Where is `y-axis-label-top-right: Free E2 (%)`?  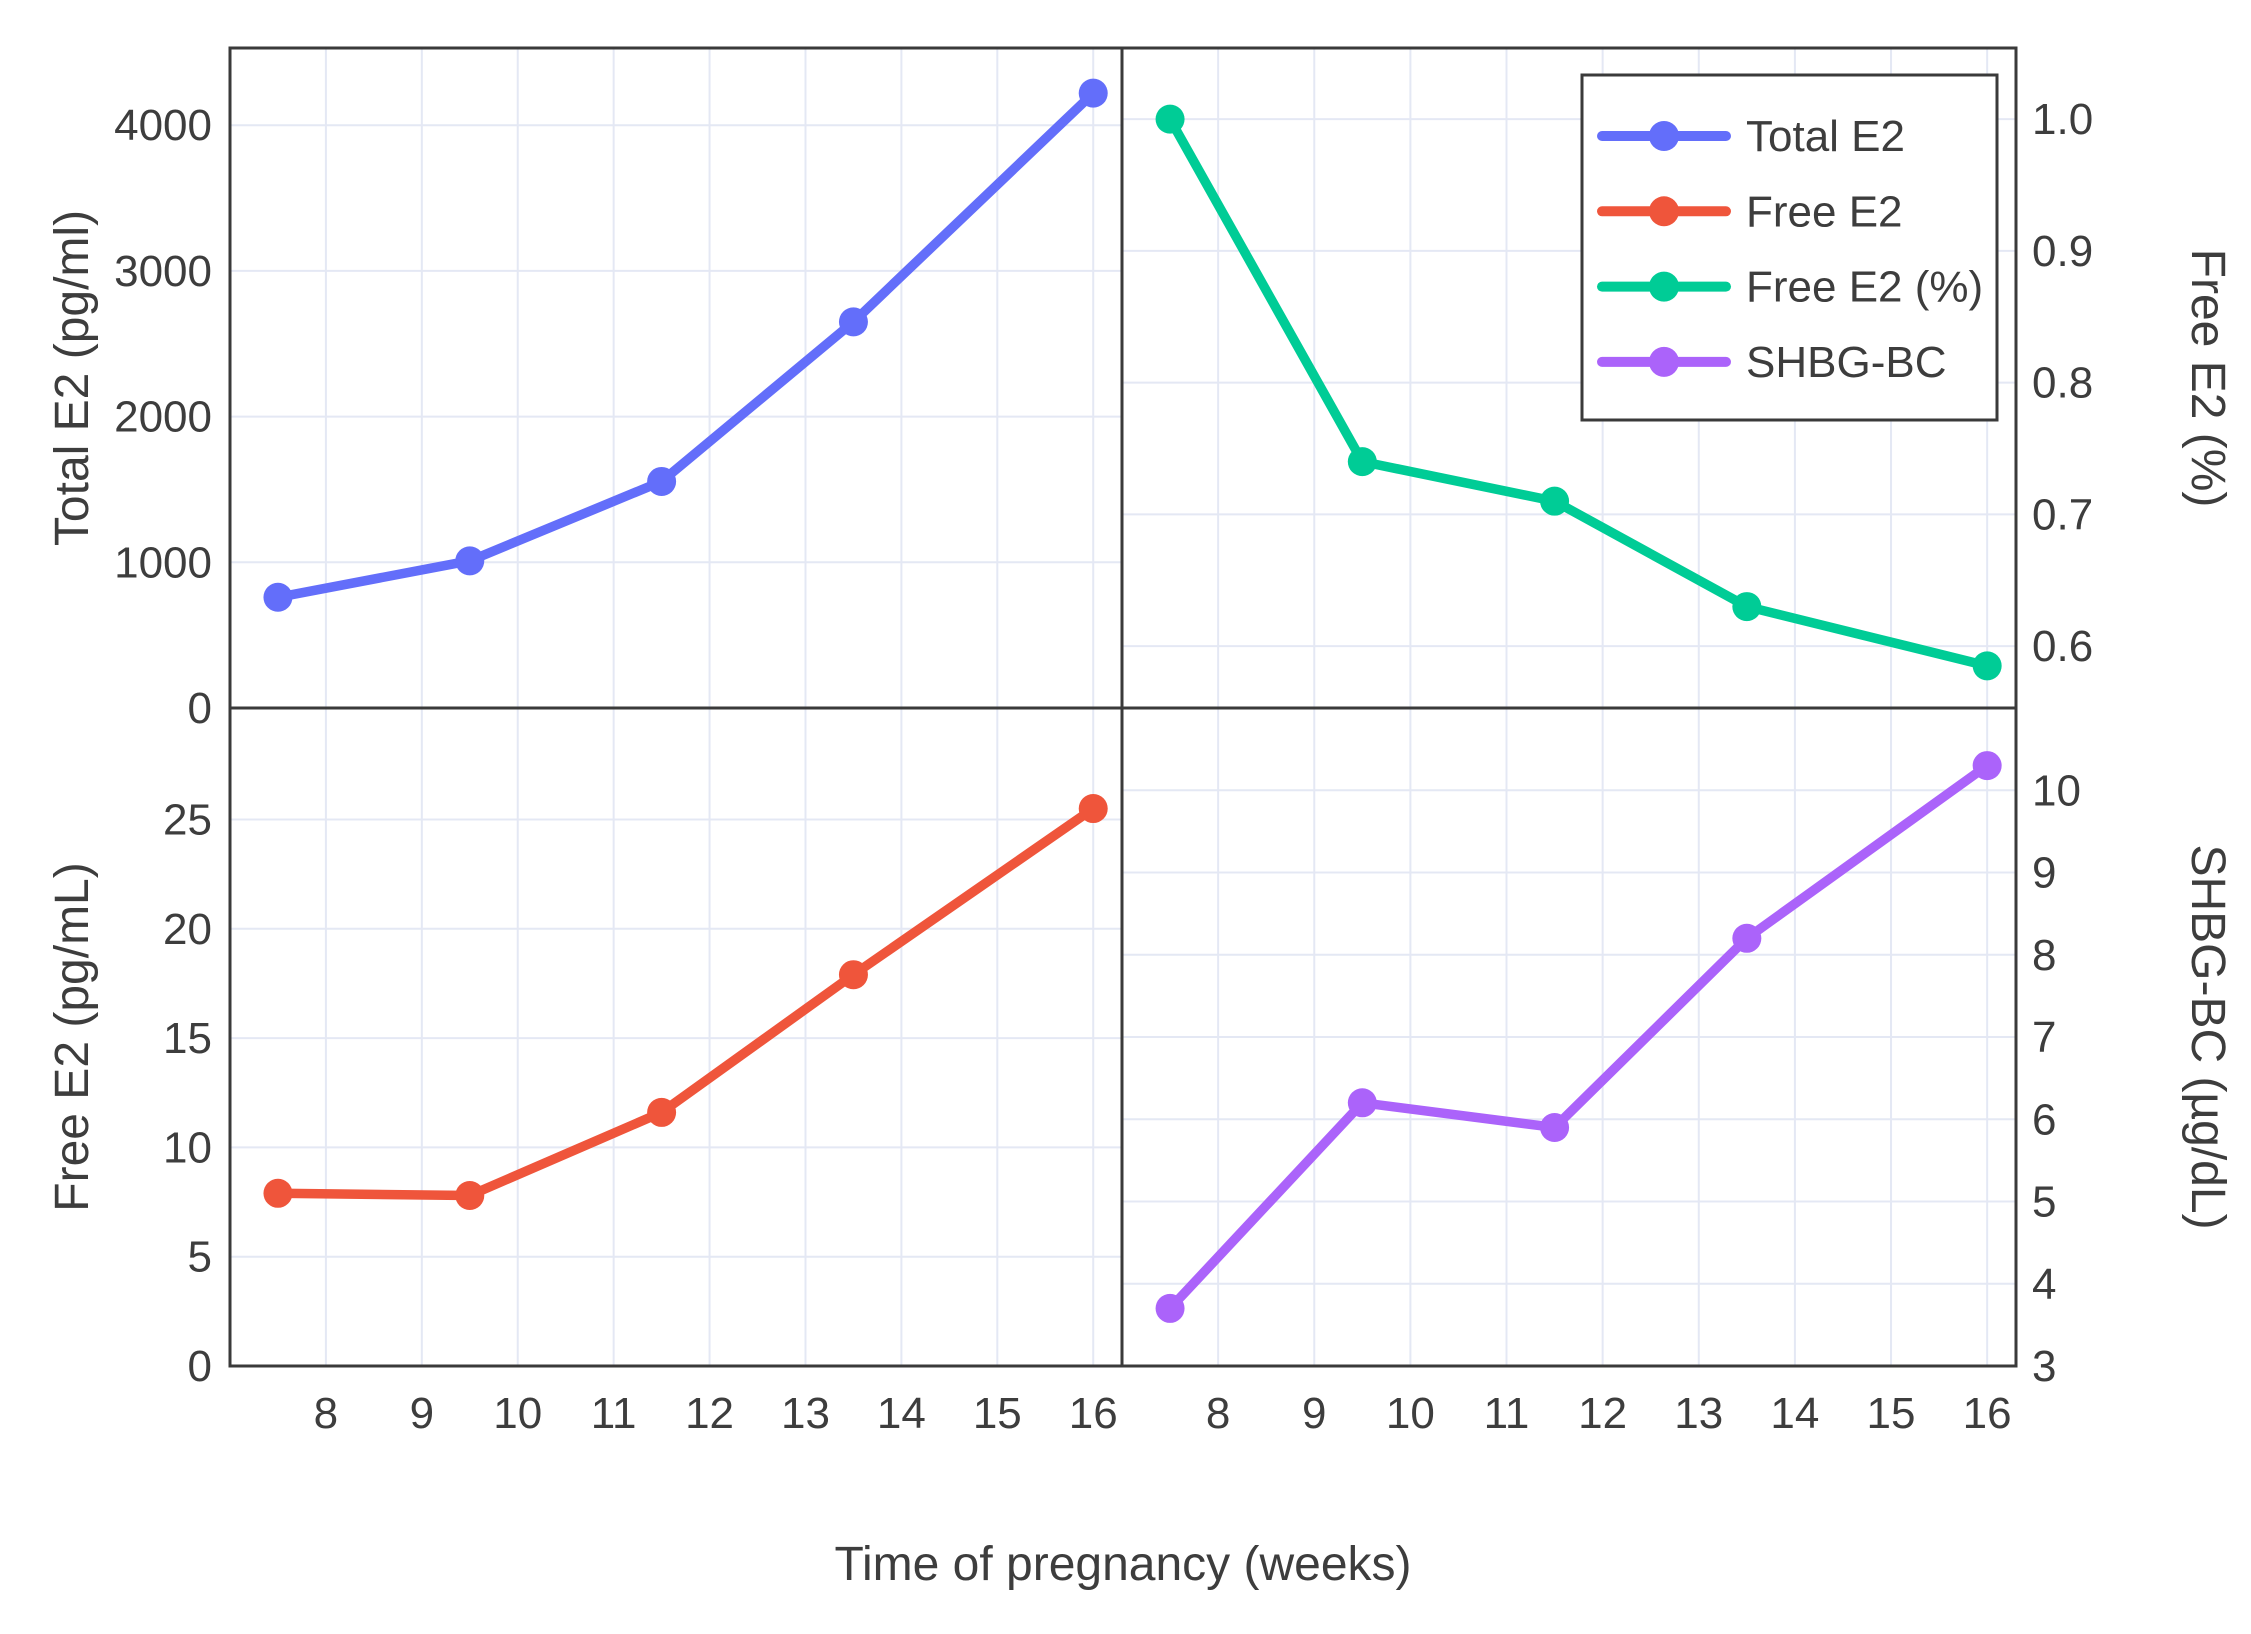
y-axis-label-top-right: Free E2 (%) is located at coordinates (2207, 378).